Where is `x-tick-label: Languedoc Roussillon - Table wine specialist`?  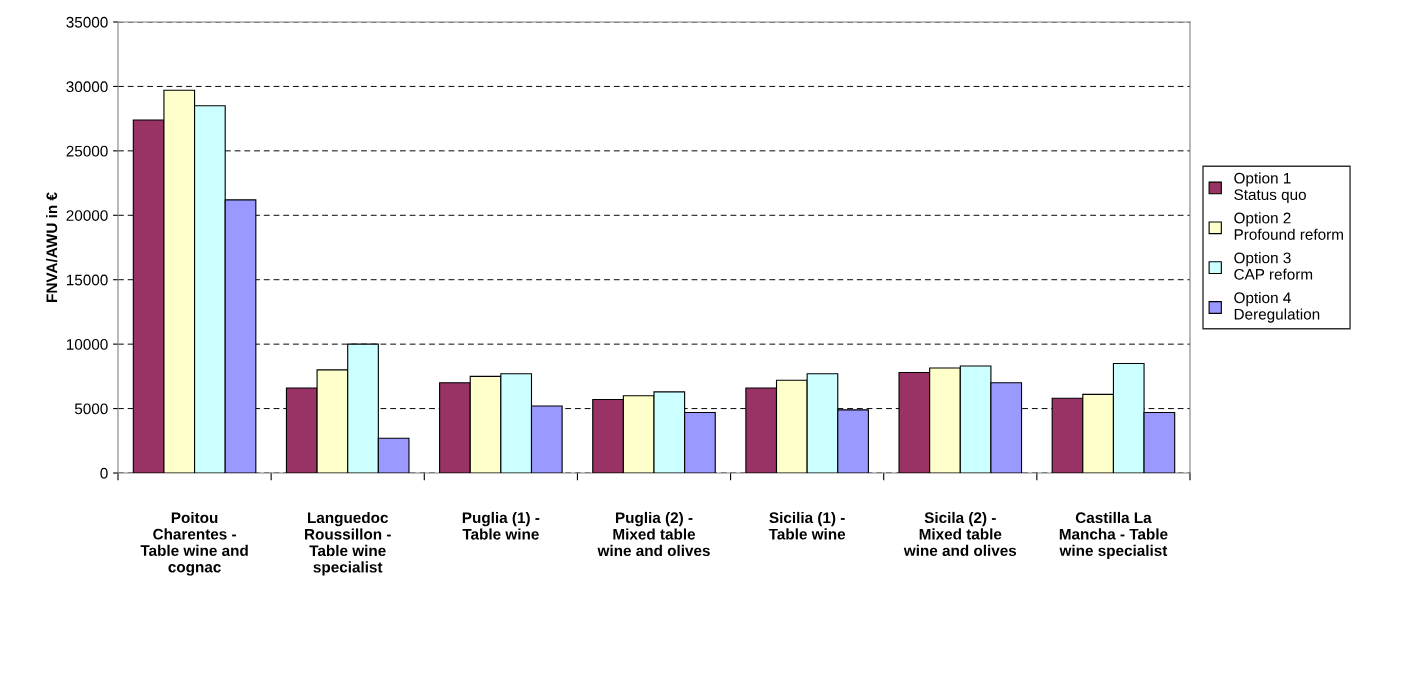
x-tick-label: Languedoc Roussillon - Table wine specialist is located at coordinates (348, 543).